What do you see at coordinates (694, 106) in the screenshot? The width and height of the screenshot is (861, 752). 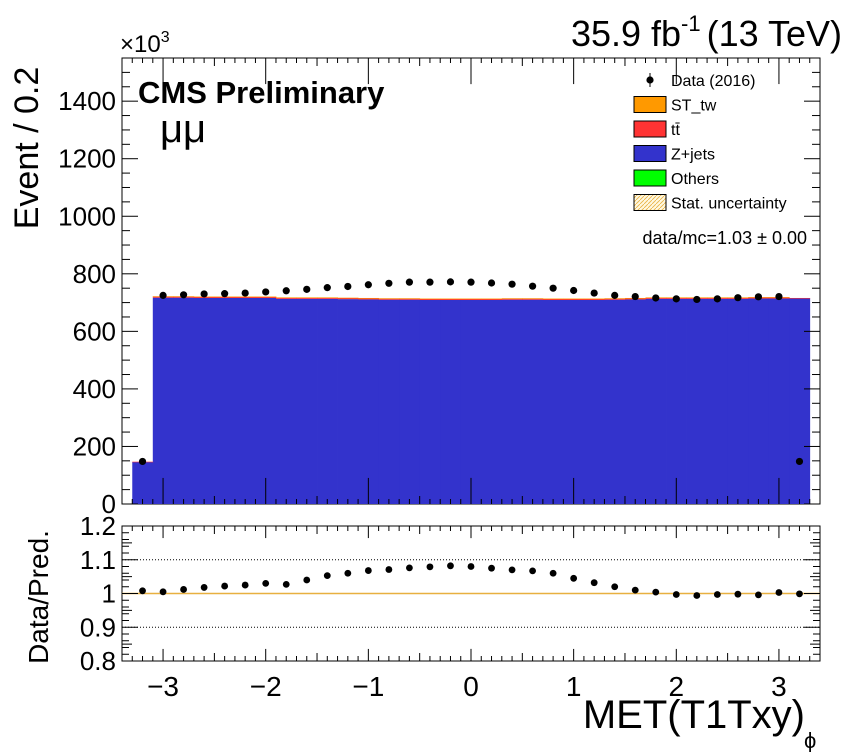 I see `legend-label: ST_tw` at bounding box center [694, 106].